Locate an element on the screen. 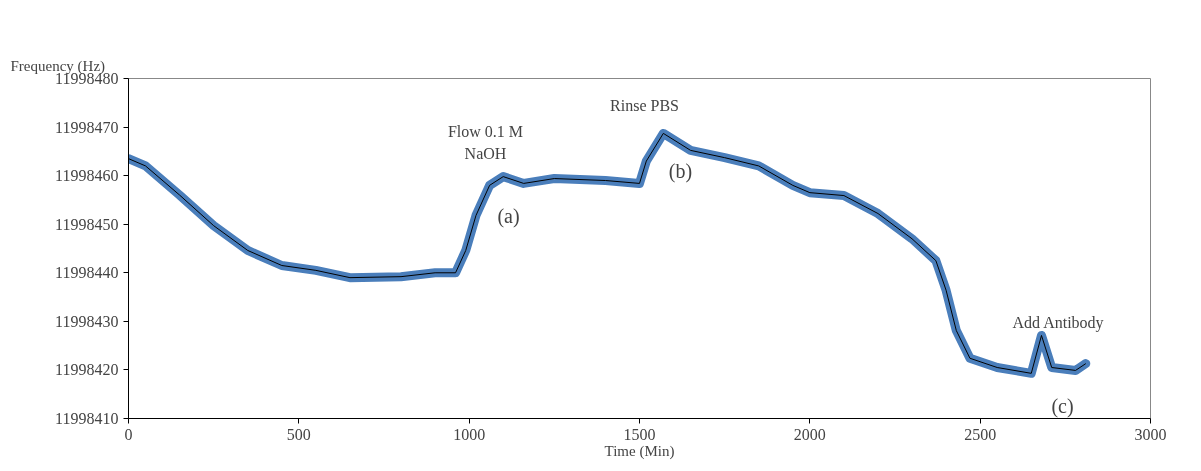 The height and width of the screenshot is (471, 1201). y-tick-label: 11998450 is located at coordinates (87, 224).